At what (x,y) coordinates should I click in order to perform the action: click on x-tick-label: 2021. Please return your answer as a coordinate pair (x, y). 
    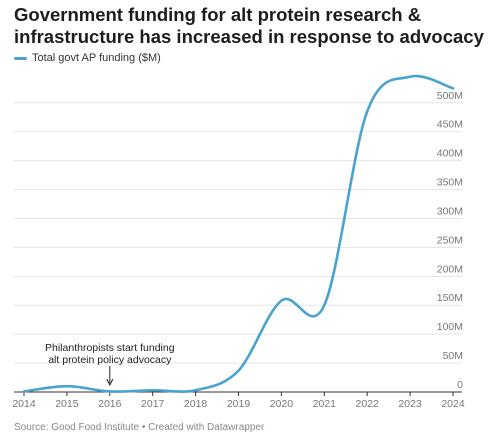
    Looking at the image, I should click on (325, 404).